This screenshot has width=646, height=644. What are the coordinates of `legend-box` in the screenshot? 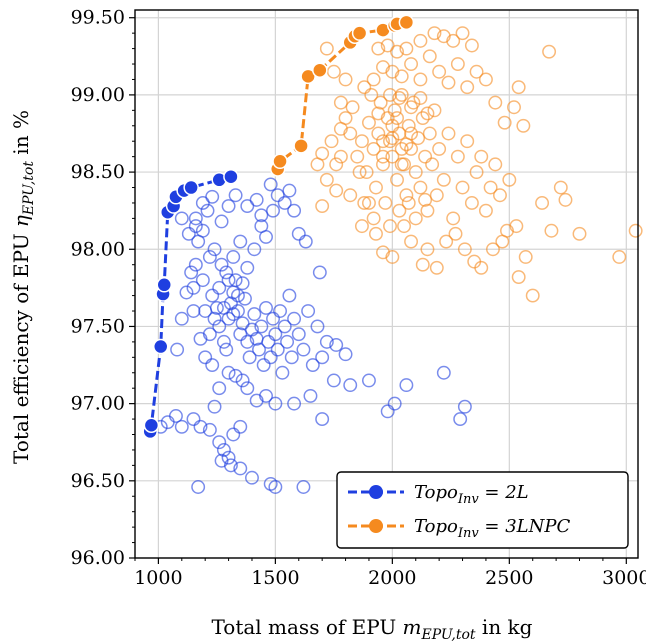 It's located at (482, 510).